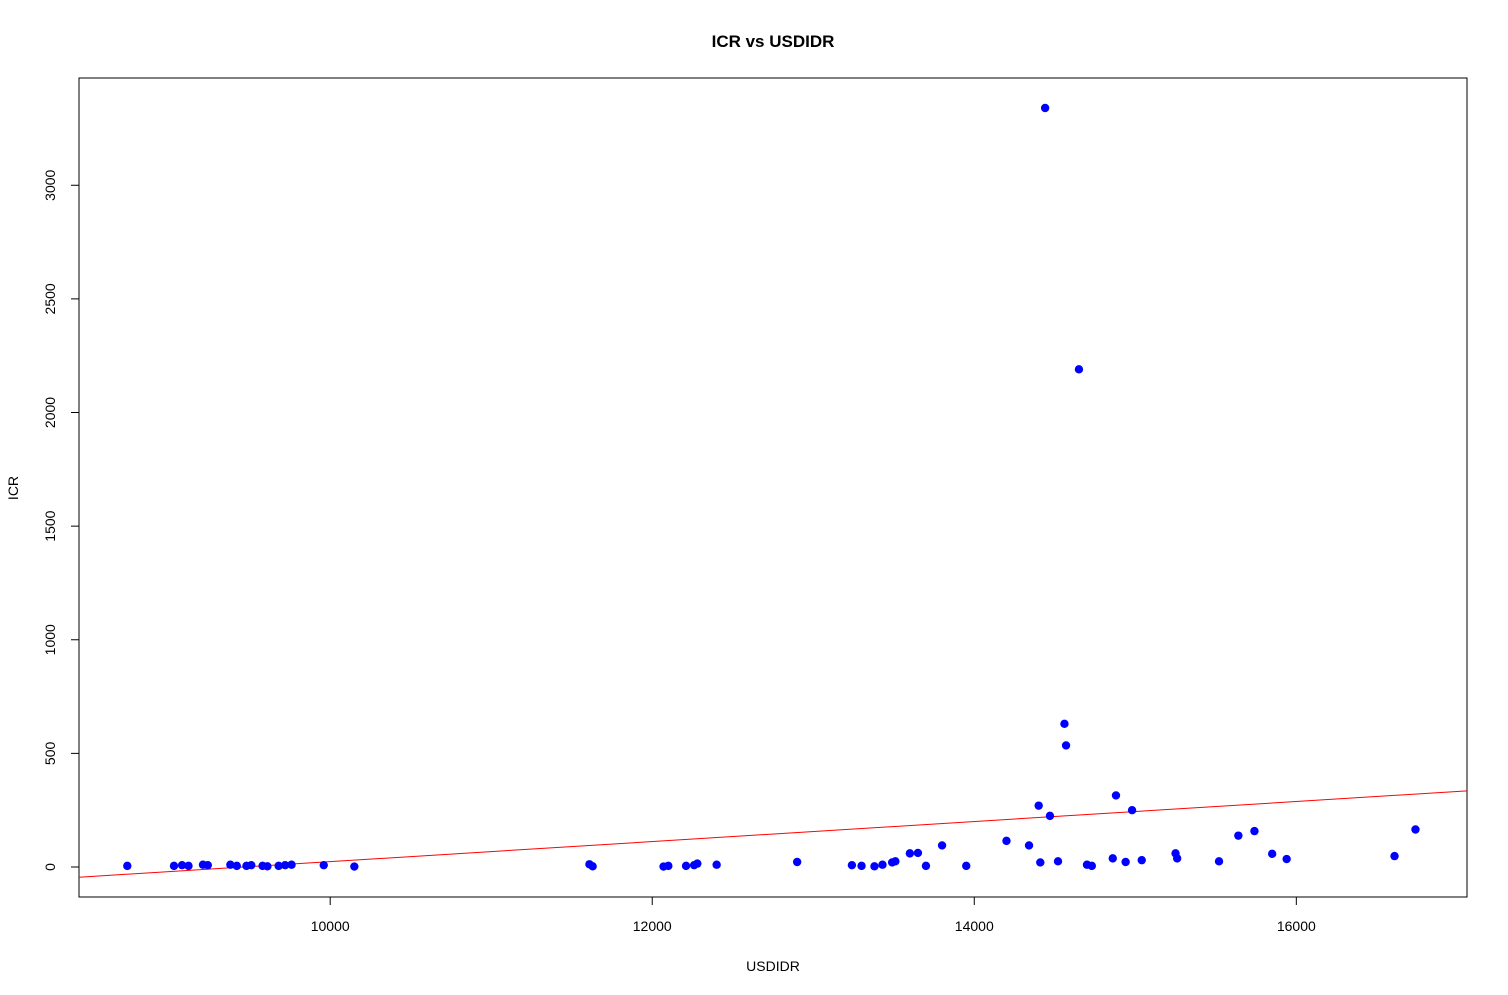 This screenshot has height=995, width=1508. Describe the element at coordinates (974, 926) in the screenshot. I see `x-tick-label: 14000` at that location.